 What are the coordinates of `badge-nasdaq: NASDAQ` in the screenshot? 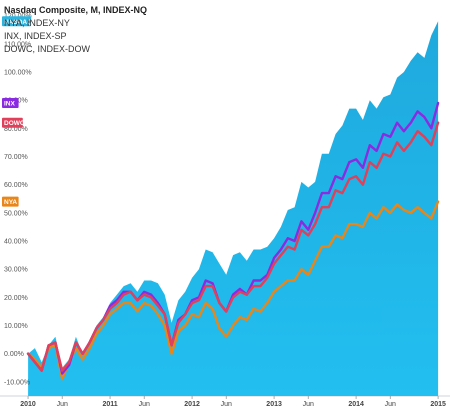 It's located at (17, 21).